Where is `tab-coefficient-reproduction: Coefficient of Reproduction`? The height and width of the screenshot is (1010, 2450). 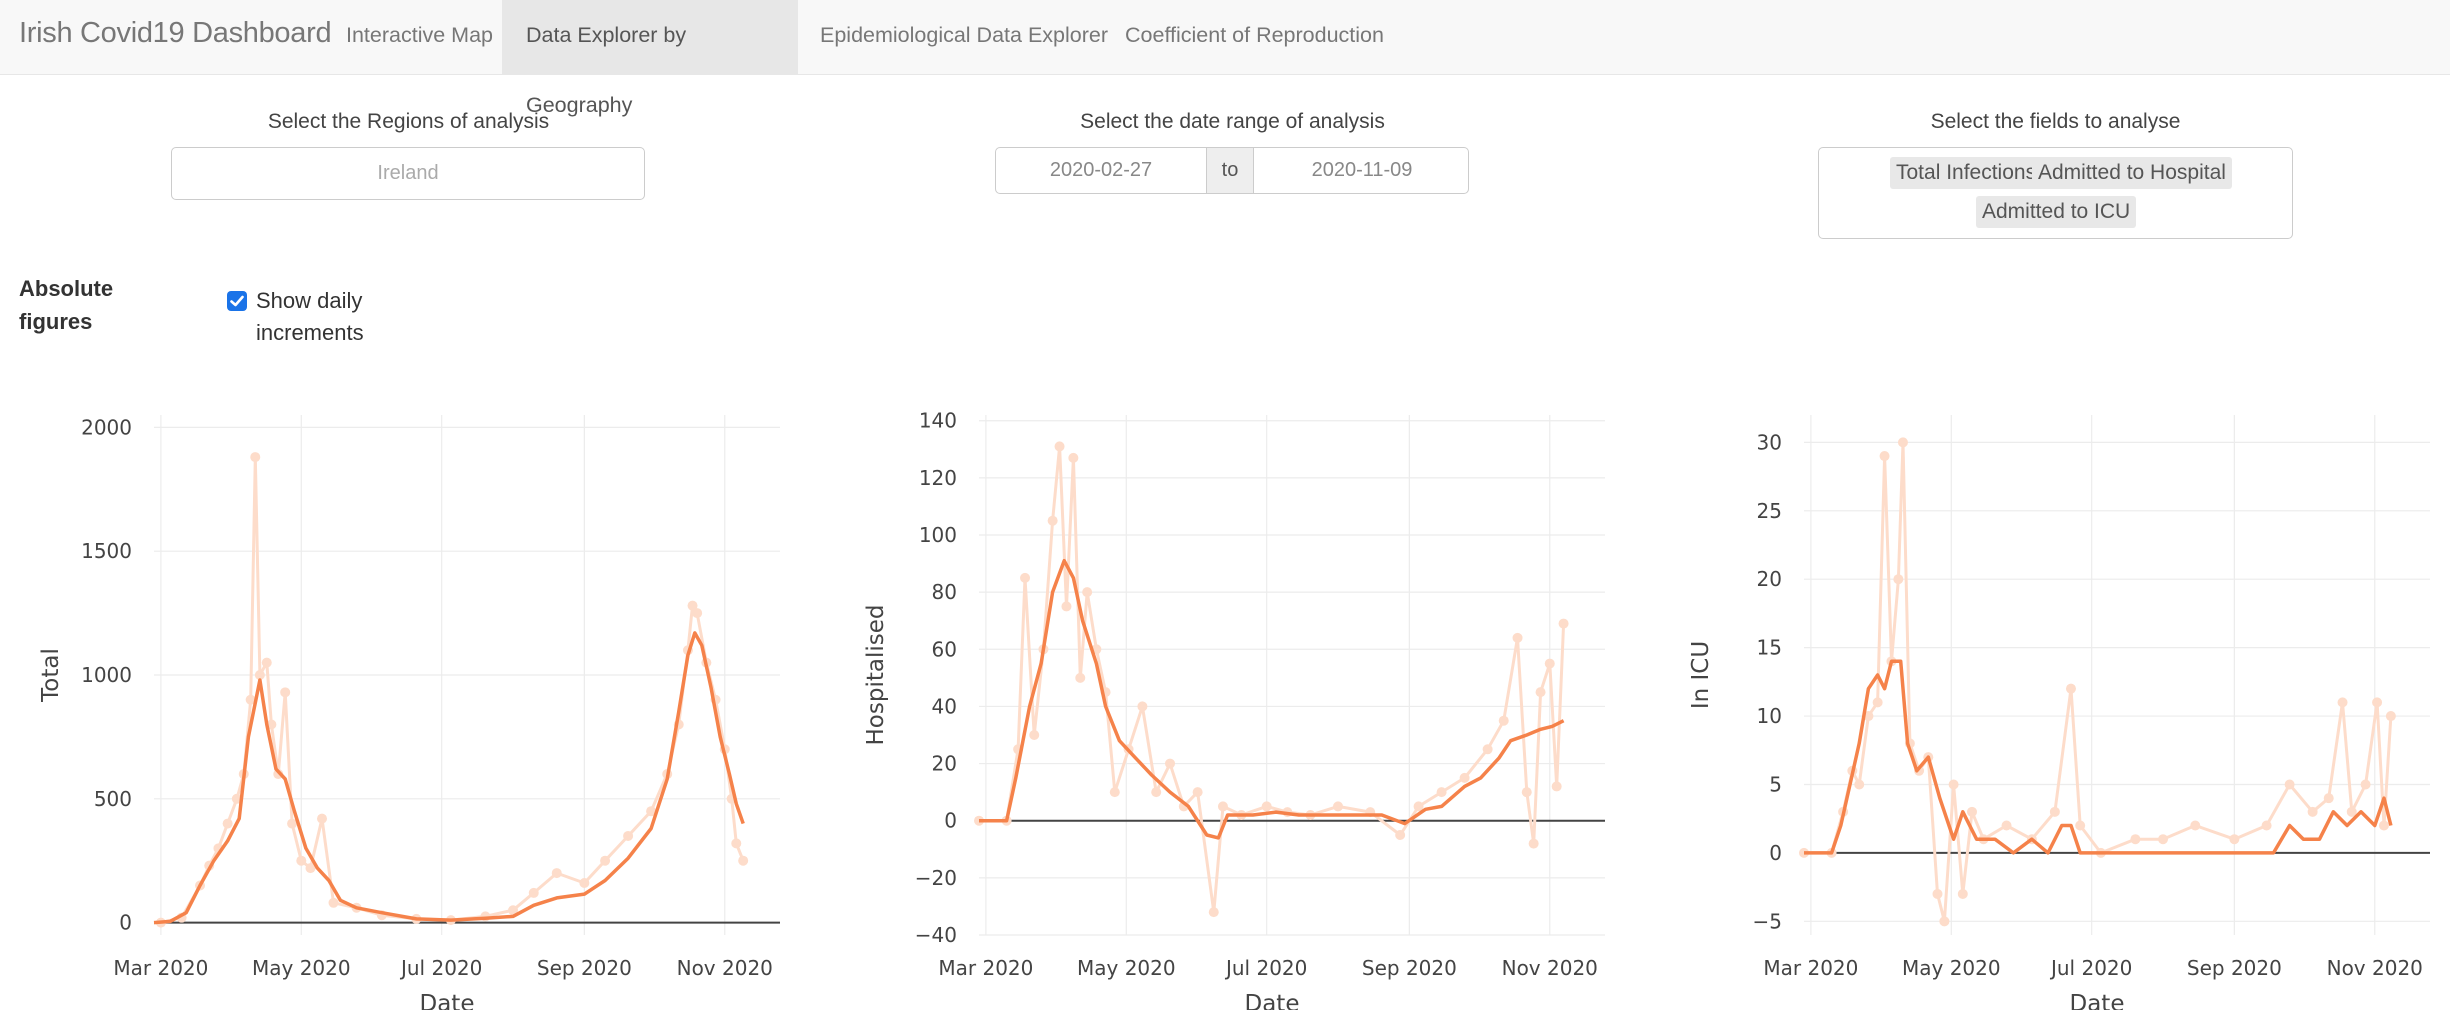
tab-coefficient-reproduction: Coefficient of Reproduction is located at coordinates (1254, 35).